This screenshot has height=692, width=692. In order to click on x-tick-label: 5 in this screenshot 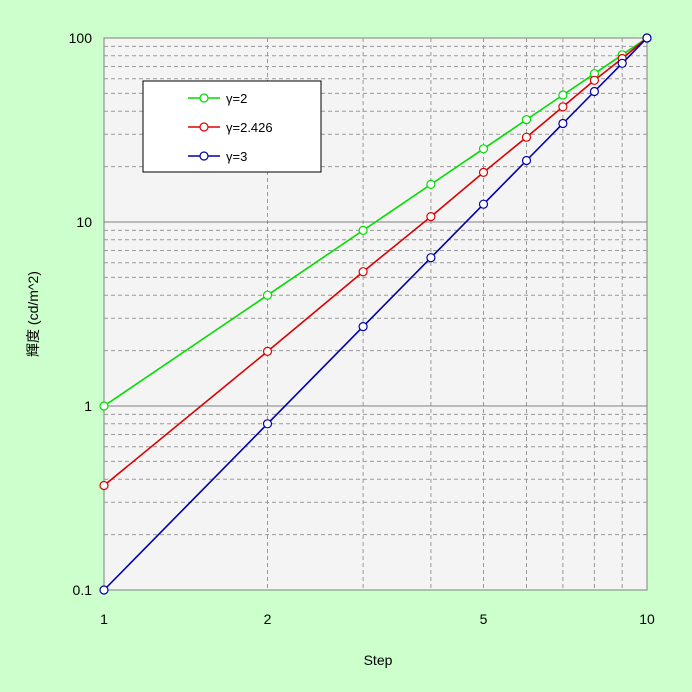, I will do `click(484, 619)`.